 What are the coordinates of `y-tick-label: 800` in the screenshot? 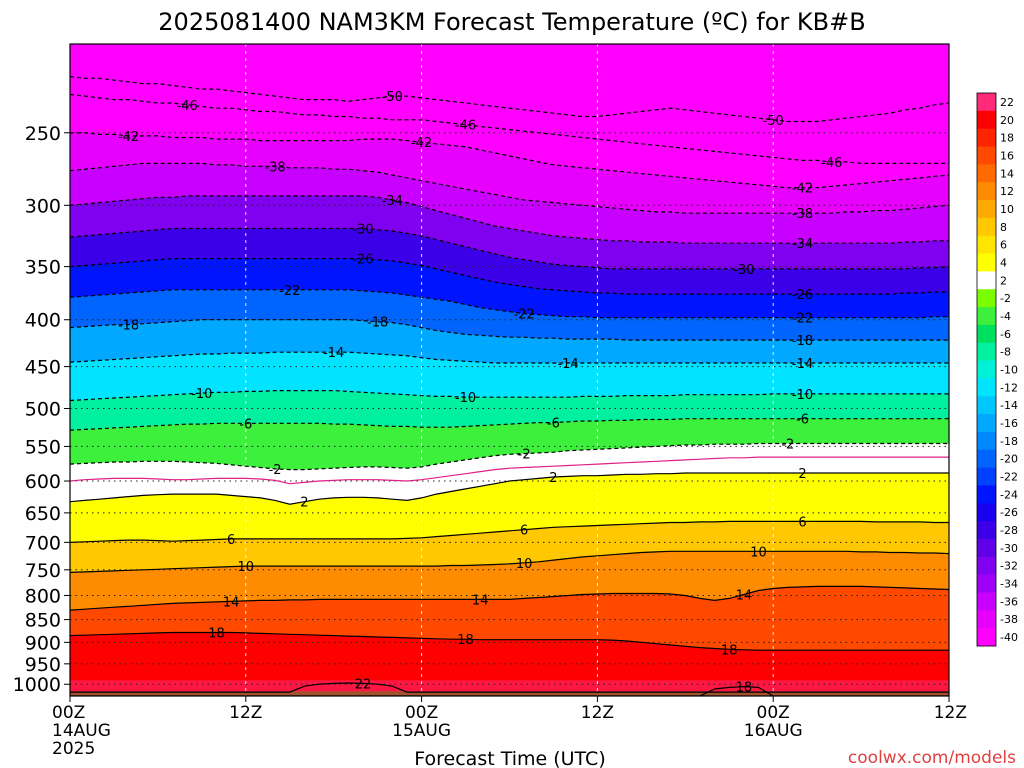 It's located at (43, 596).